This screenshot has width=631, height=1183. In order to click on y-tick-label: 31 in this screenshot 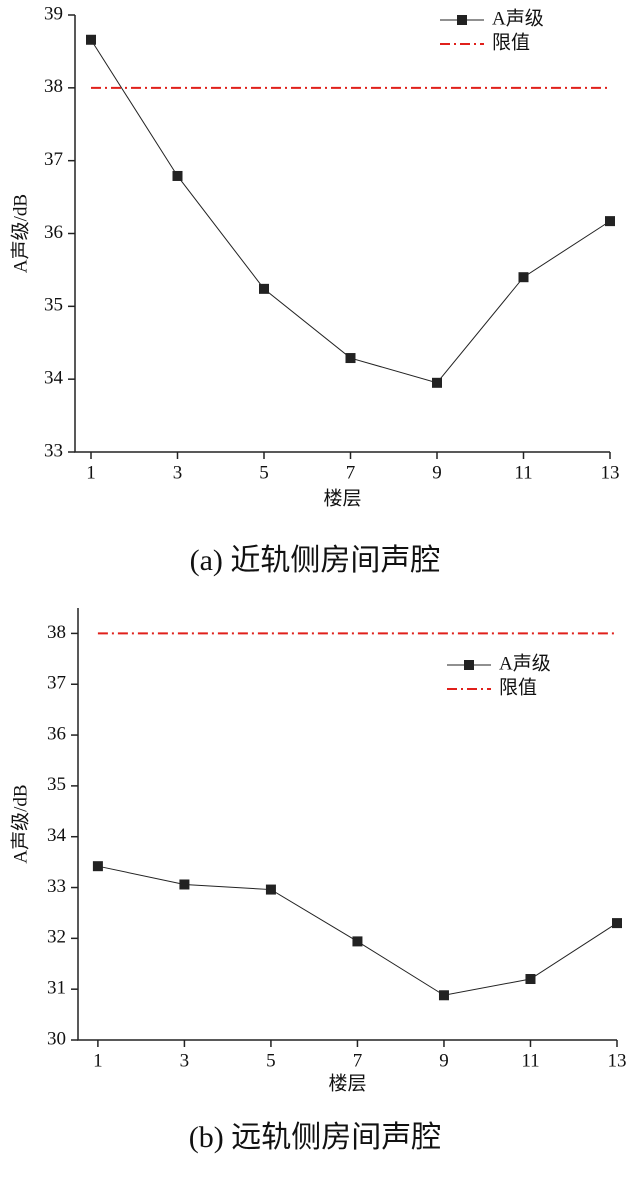, I will do `click(56, 988)`.